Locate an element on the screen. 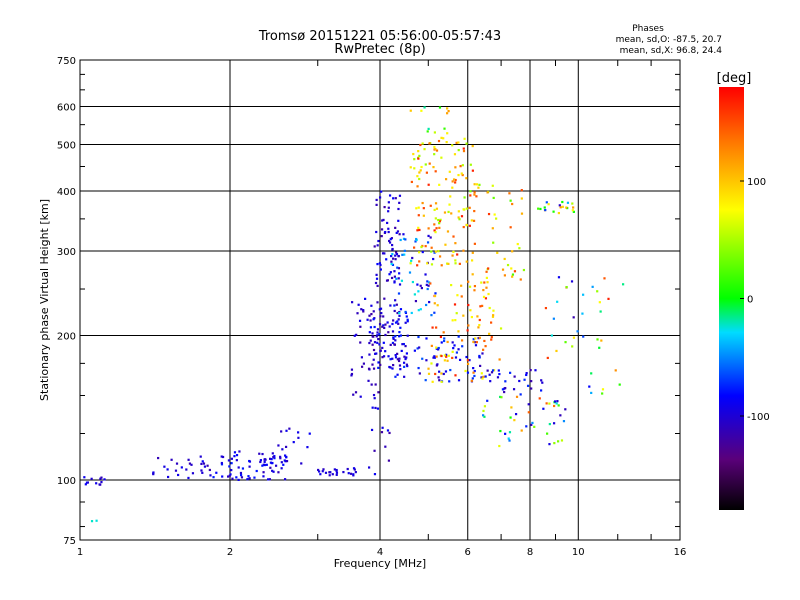 The height and width of the screenshot is (600, 800). chart-title: Tromsø 20151221 05:56:00-05:57:43 is located at coordinates (379, 36).